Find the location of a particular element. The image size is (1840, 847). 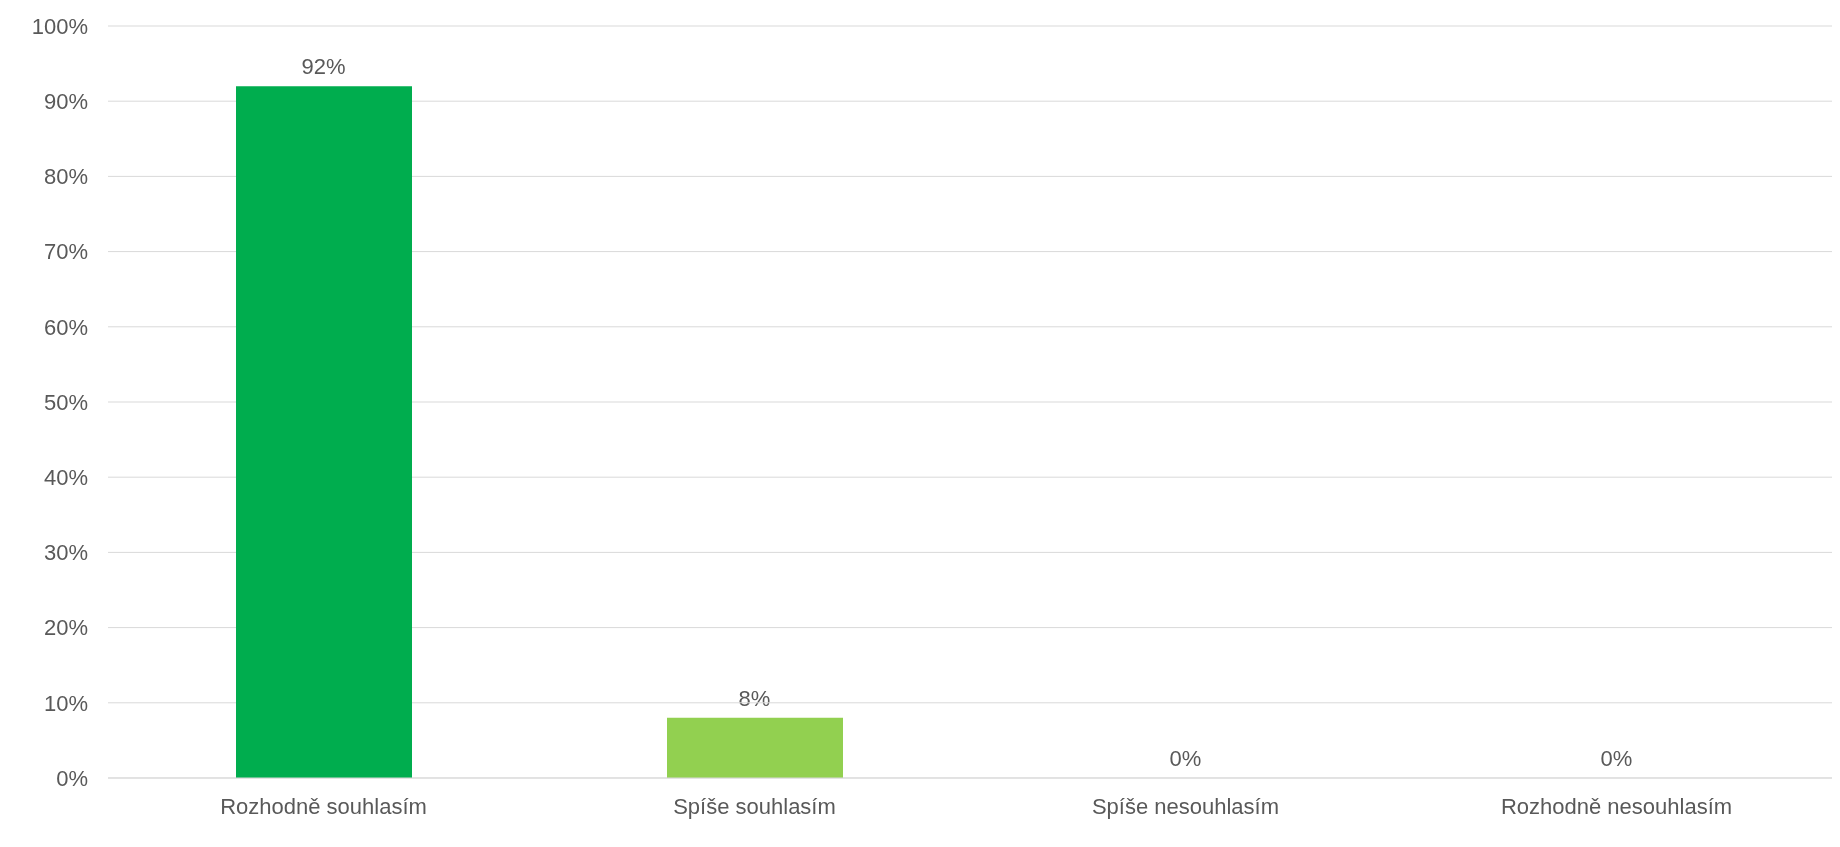

y-tick-label: 10% is located at coordinates (65, 703).